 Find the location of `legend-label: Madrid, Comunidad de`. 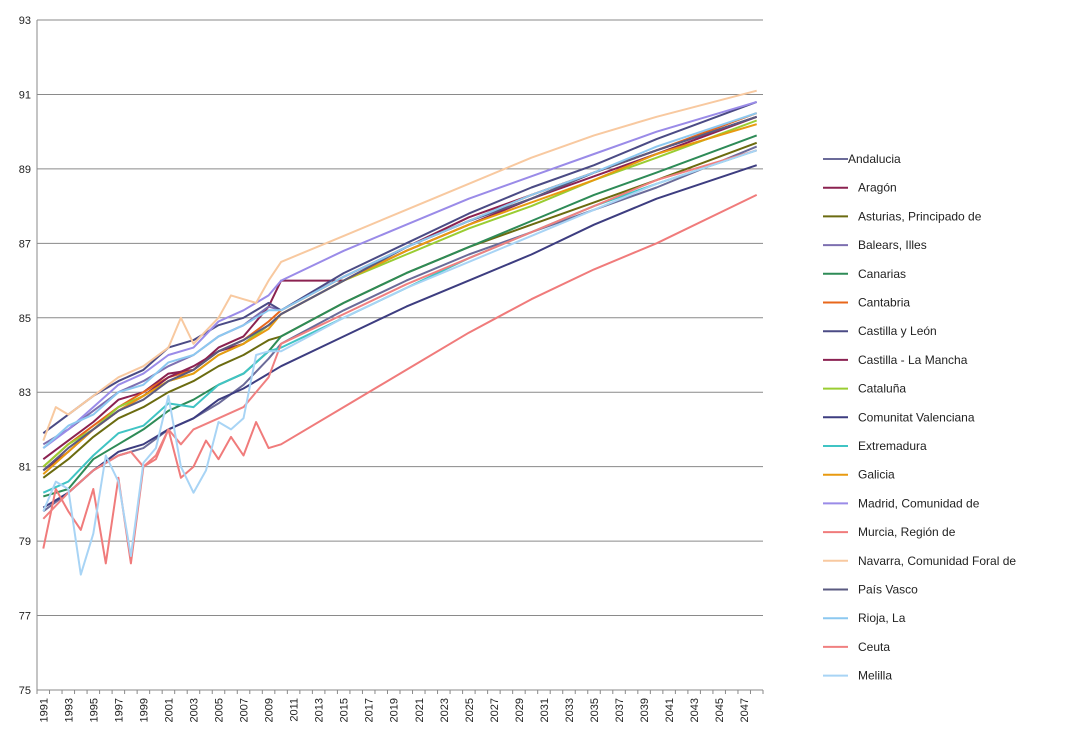

legend-label: Madrid, Comunidad de is located at coordinates (919, 503).